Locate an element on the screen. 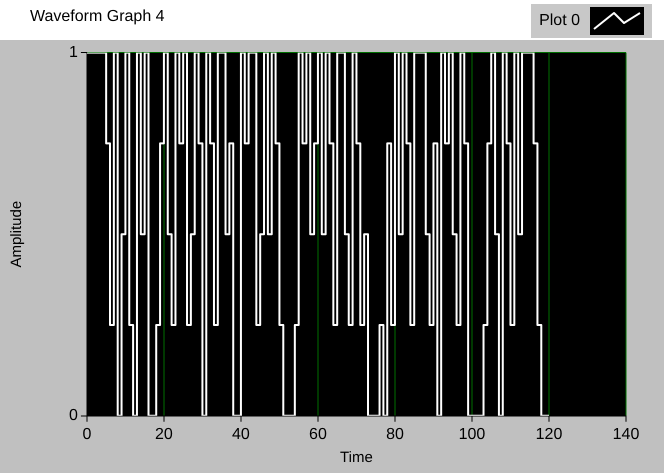  x-tick-label: 0 is located at coordinates (87, 434).